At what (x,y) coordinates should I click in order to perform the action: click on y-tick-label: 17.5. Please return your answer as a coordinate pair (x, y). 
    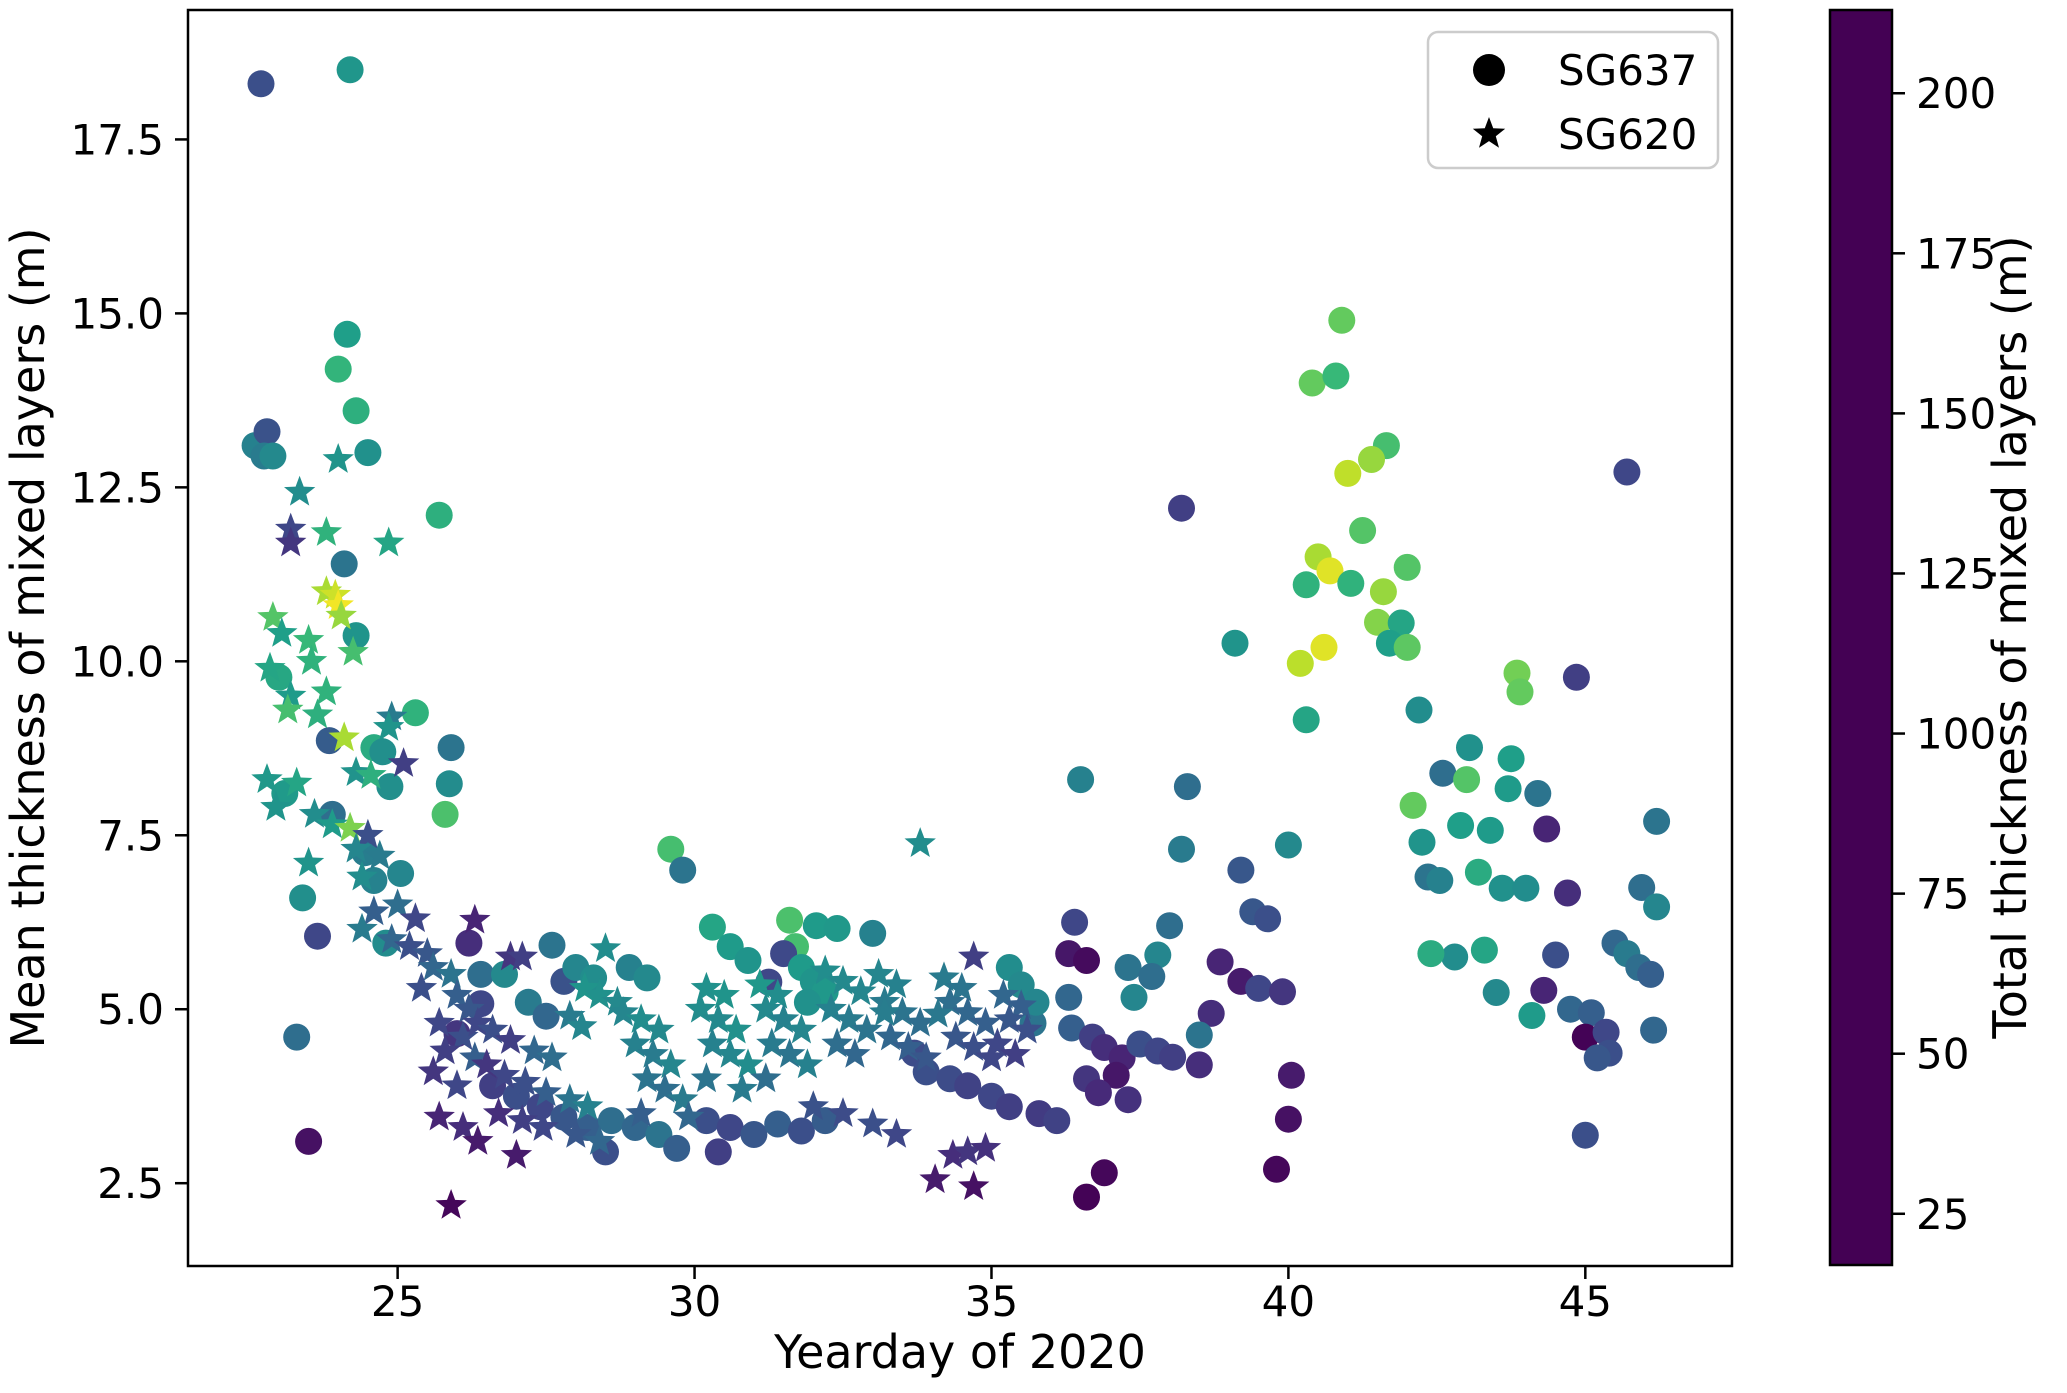
    Looking at the image, I should click on (117, 139).